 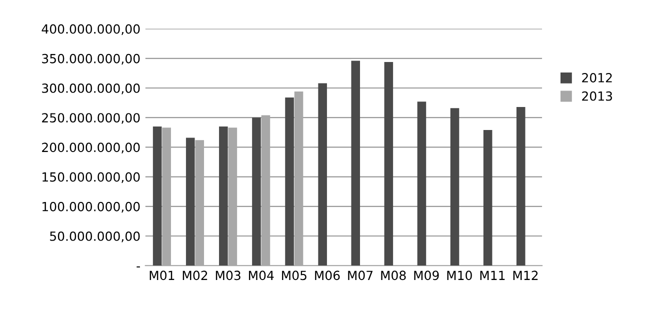 What do you see at coordinates (360, 275) in the screenshot?
I see `x-tick-label: M07` at bounding box center [360, 275].